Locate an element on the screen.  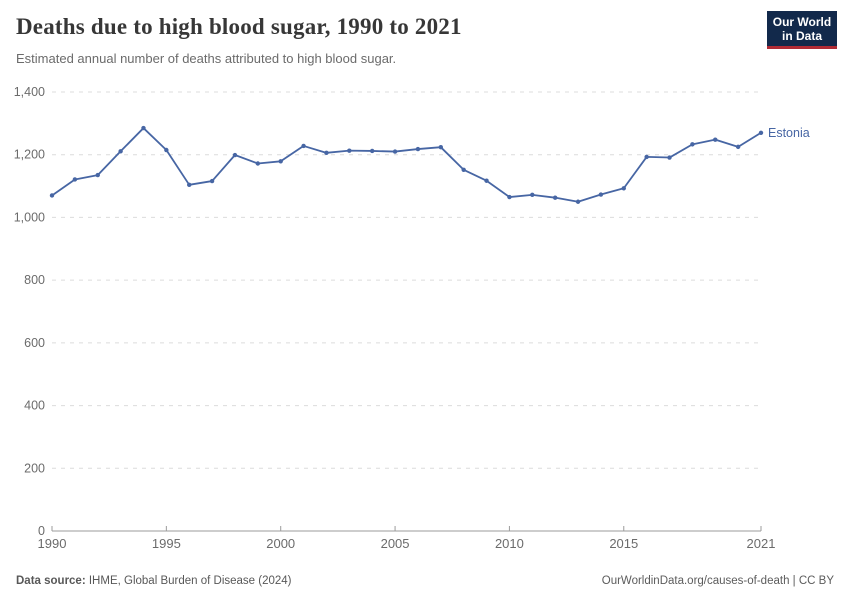
y-tick-label: 1,200 is located at coordinates (29, 155).